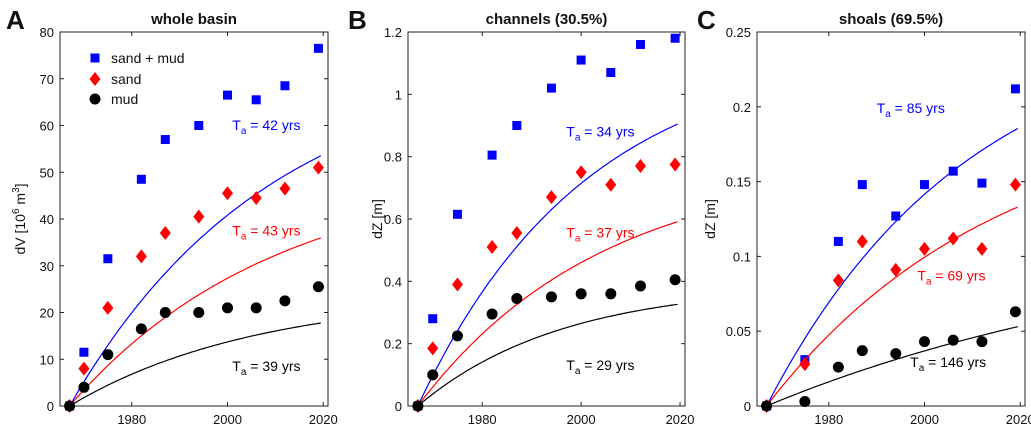 This screenshot has height=434, width=1031. Describe the element at coordinates (738, 182) in the screenshot. I see `y-tick-label: 0.15` at that location.